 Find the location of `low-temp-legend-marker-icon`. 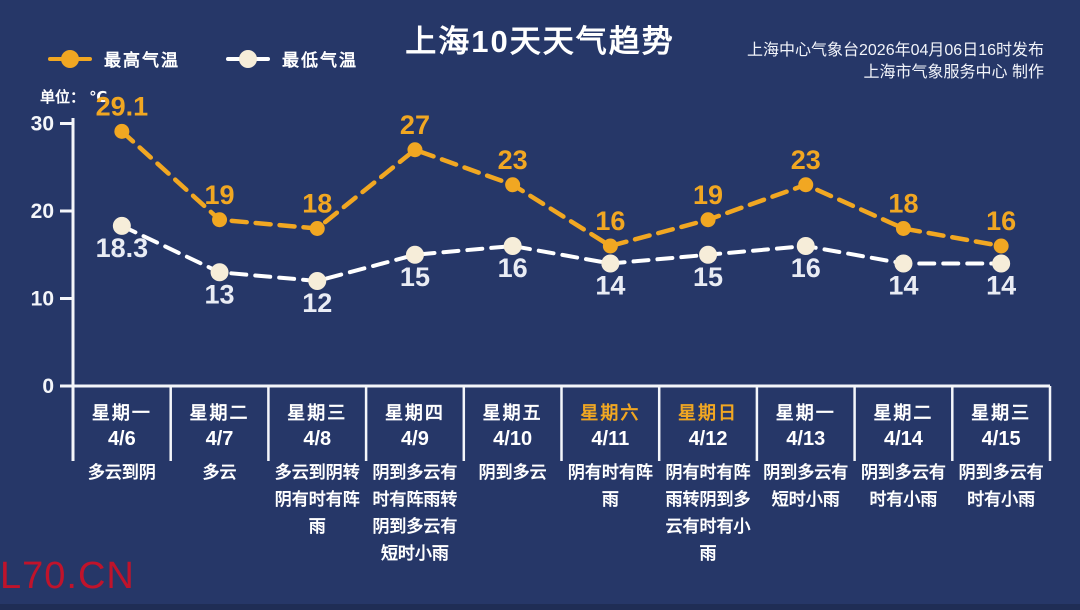

low-temp-legend-marker-icon is located at coordinates (248, 59).